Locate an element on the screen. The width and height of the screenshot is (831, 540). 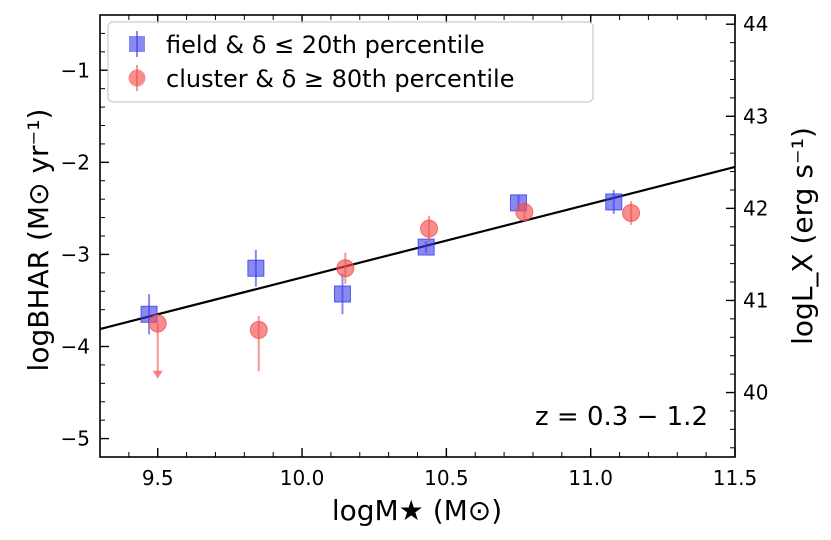
redshift-annotation: z = 0.3 − 1.2 is located at coordinates (621, 417).